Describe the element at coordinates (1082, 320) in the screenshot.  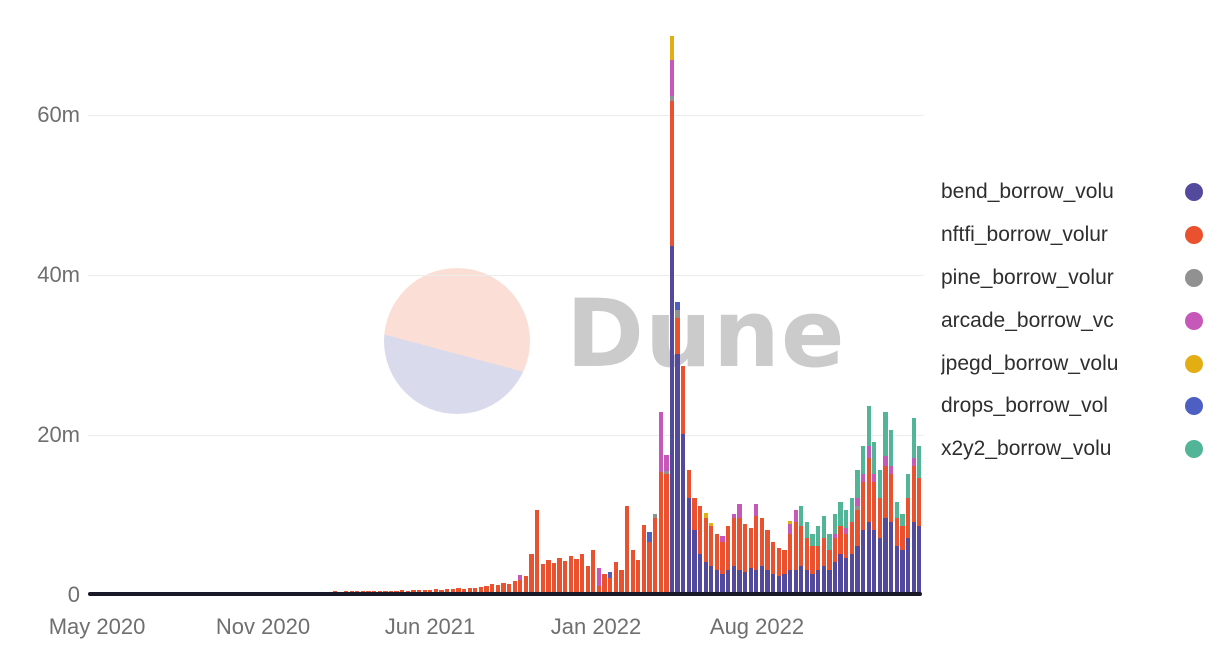
I see `legend-item: arcade_borrow_vc` at that location.